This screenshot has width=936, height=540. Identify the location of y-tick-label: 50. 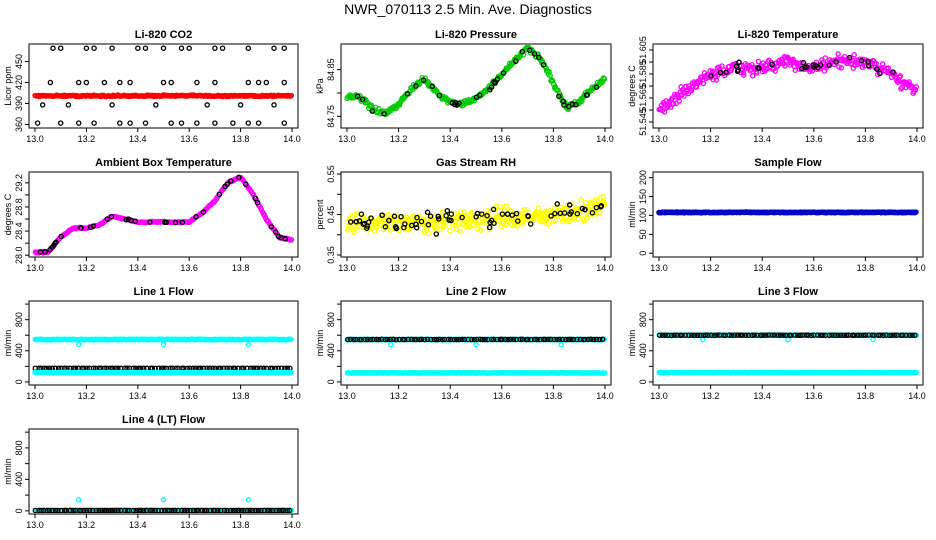
(643, 234).